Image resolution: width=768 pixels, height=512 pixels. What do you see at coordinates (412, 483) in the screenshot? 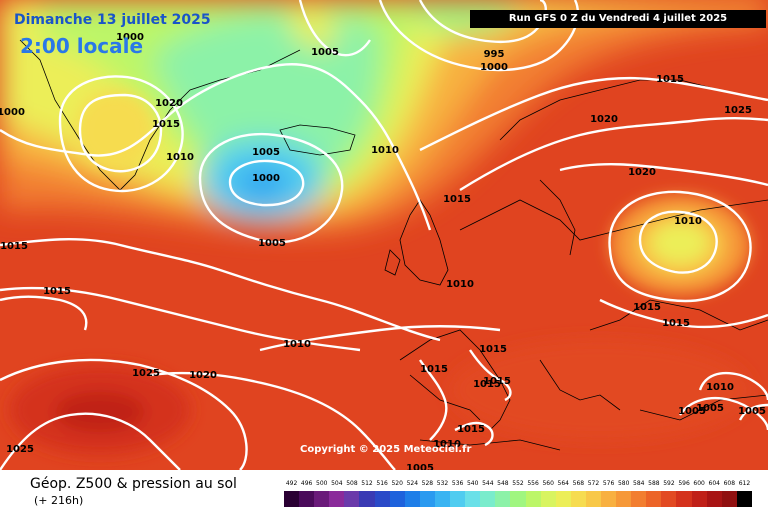
I see `legend-tick-label: 524` at bounding box center [412, 483].